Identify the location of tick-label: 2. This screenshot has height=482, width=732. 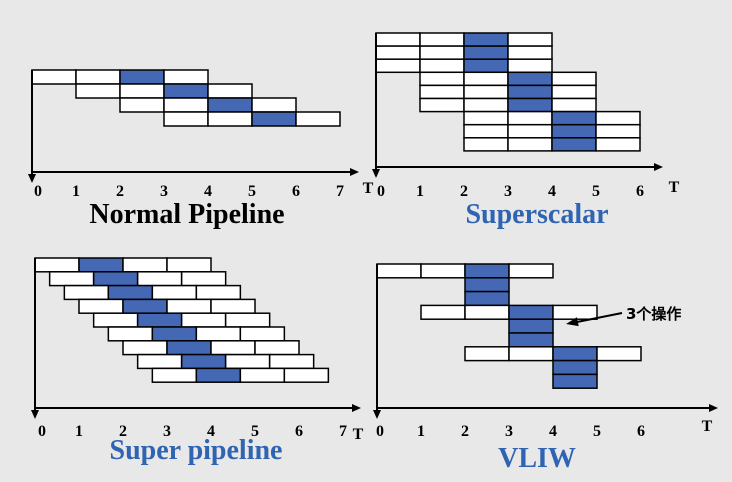
(465, 431).